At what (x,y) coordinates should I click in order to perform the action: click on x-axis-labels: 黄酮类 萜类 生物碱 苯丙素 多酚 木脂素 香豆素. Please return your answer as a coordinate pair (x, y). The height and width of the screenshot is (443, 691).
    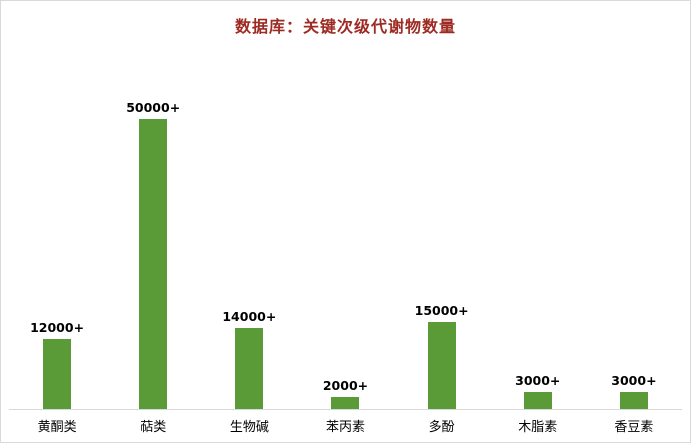
    Looking at the image, I should click on (345, 422).